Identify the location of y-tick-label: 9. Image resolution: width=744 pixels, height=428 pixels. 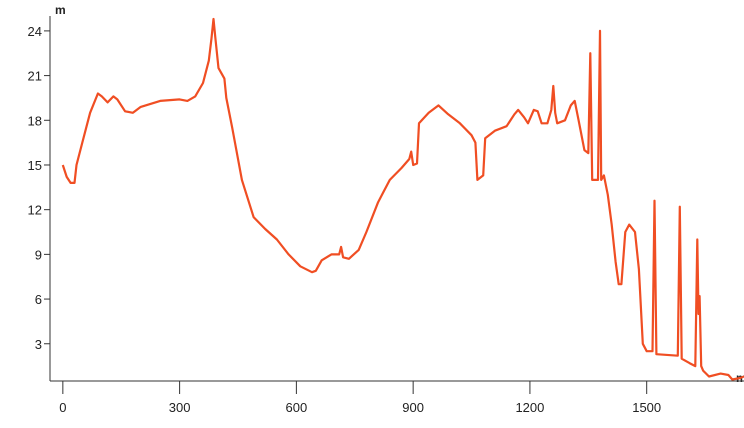
(38, 254).